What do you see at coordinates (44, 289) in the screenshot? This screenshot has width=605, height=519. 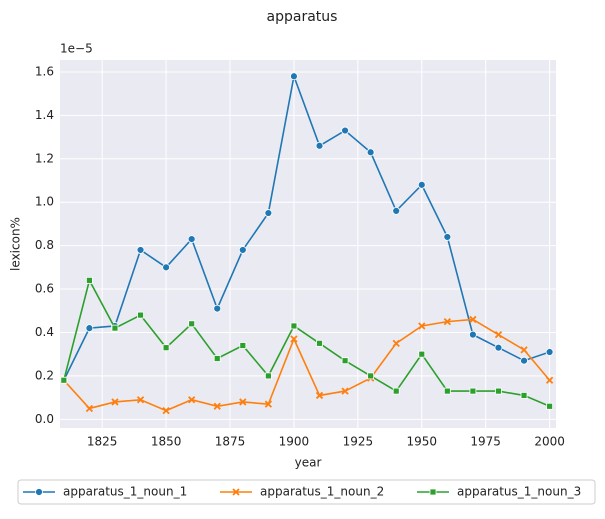 I see `y-tick-label: 0.6` at bounding box center [44, 289].